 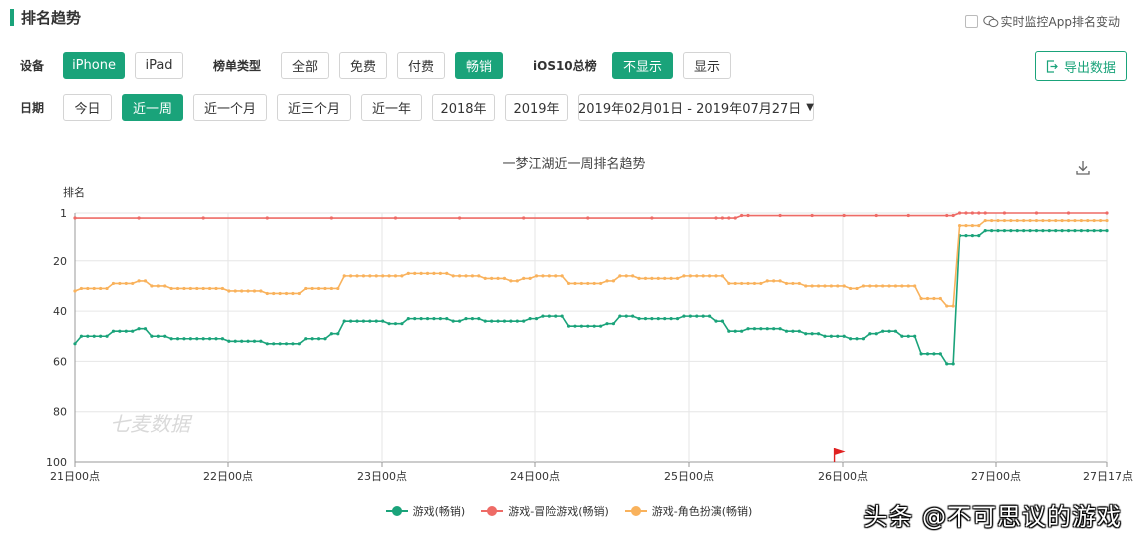 I want to click on monitor-toggle: 实时监控App排名变动, so click(x=1042, y=21).